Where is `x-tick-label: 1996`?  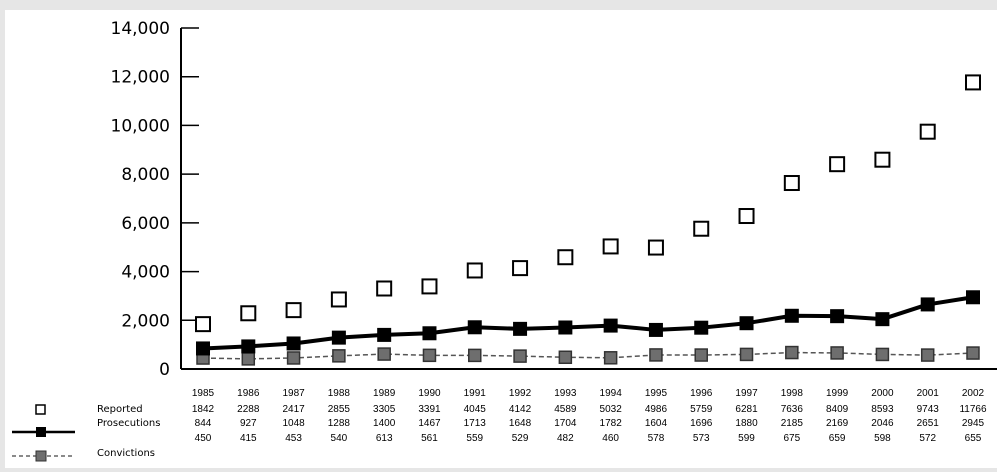
x-tick-label: 1996 is located at coordinates (701, 393).